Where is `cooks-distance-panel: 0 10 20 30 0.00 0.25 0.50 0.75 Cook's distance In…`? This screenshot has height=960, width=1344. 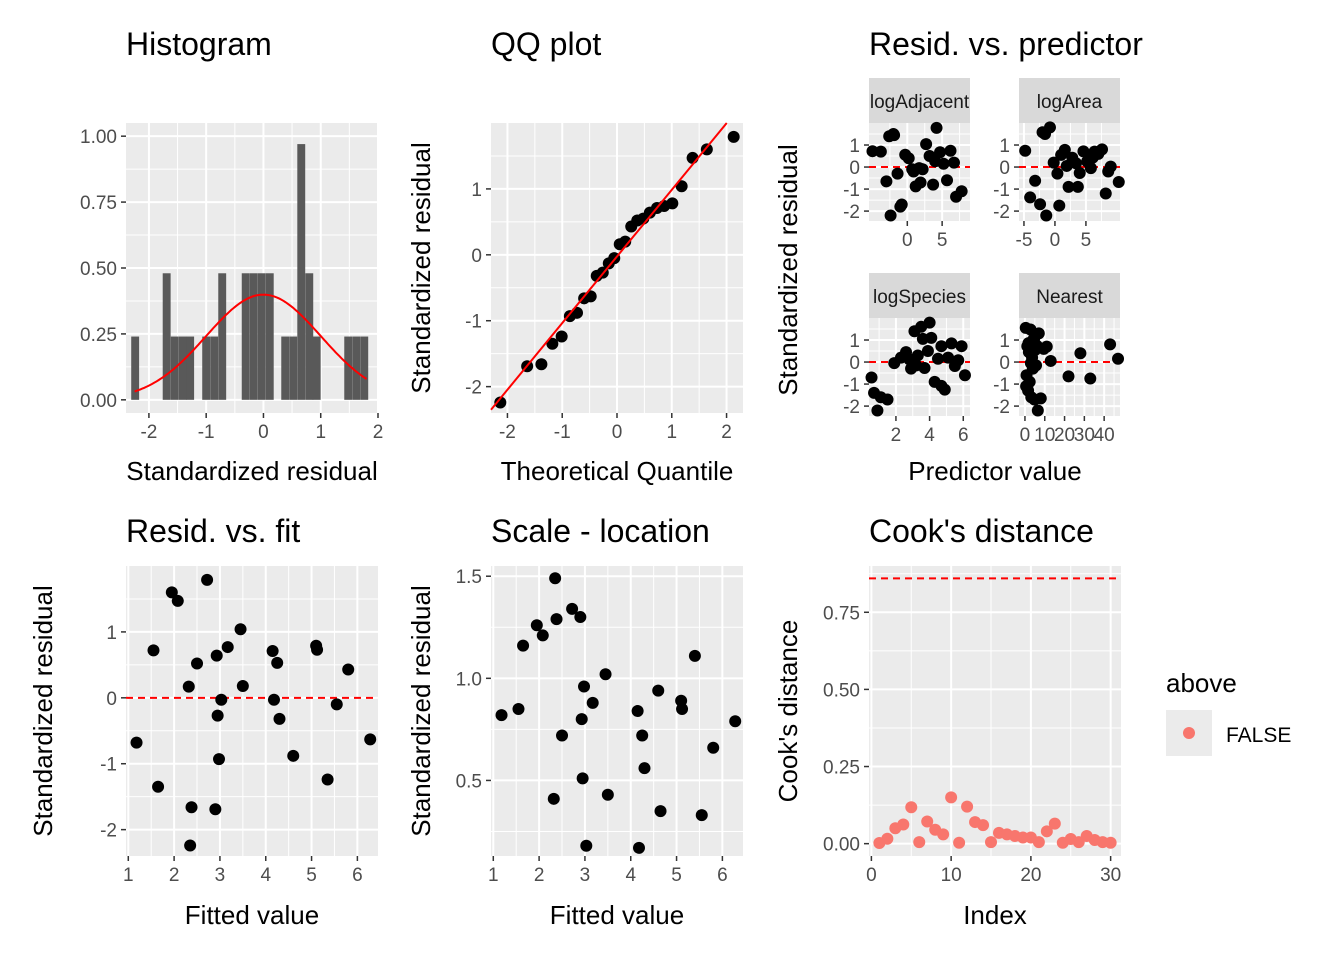
cooks-distance-panel: 0 10 20 30 0.00 0.25 0.50 0.75 Cook's distance In… is located at coordinates (947, 721).